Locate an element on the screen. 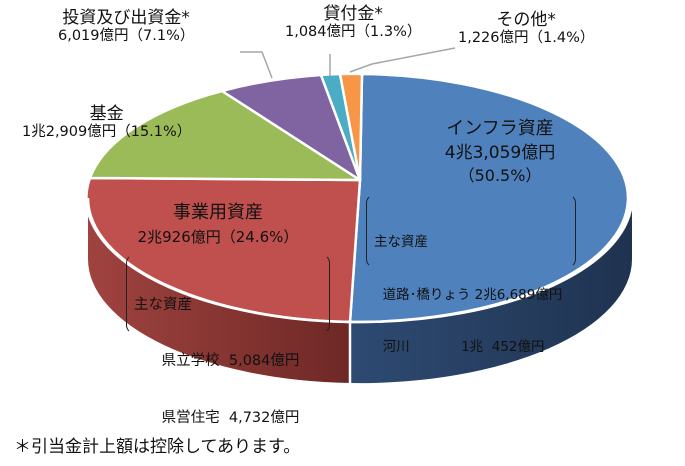 This screenshot has height=466, width=685. label-toshi-value: 6,019億円（7.1%） is located at coordinates (126, 36).